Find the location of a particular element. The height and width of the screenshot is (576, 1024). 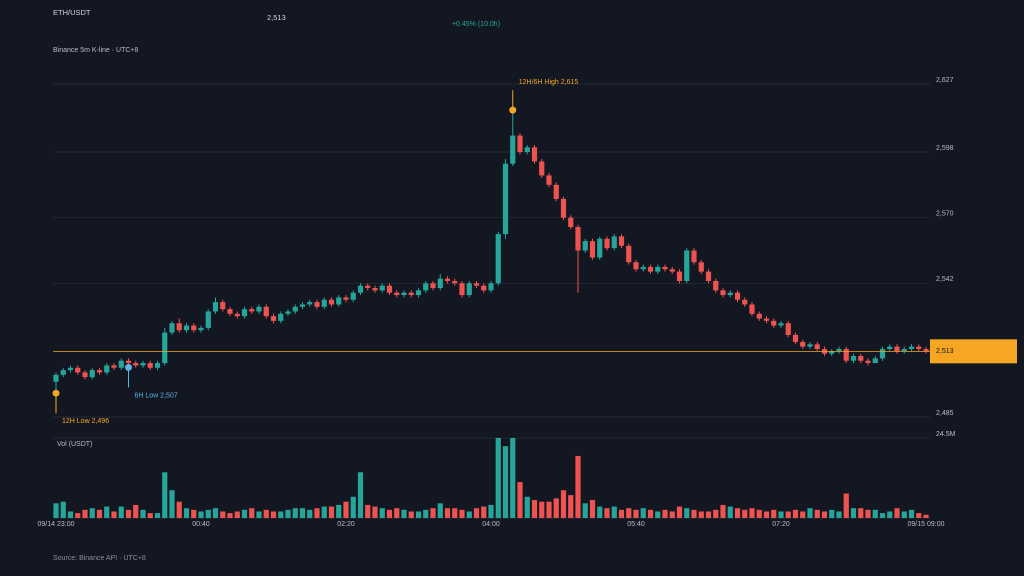

x-tick-label: 02:20 is located at coordinates (346, 524).